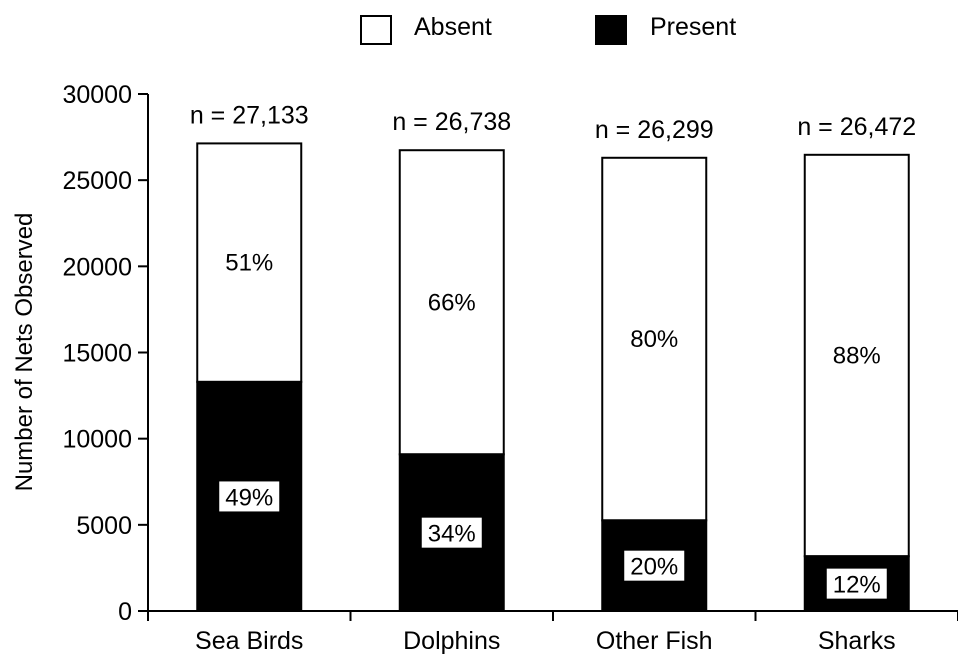 Image resolution: width=958 pixels, height=656 pixels. I want to click on present-percent-label: 34%, so click(452, 534).